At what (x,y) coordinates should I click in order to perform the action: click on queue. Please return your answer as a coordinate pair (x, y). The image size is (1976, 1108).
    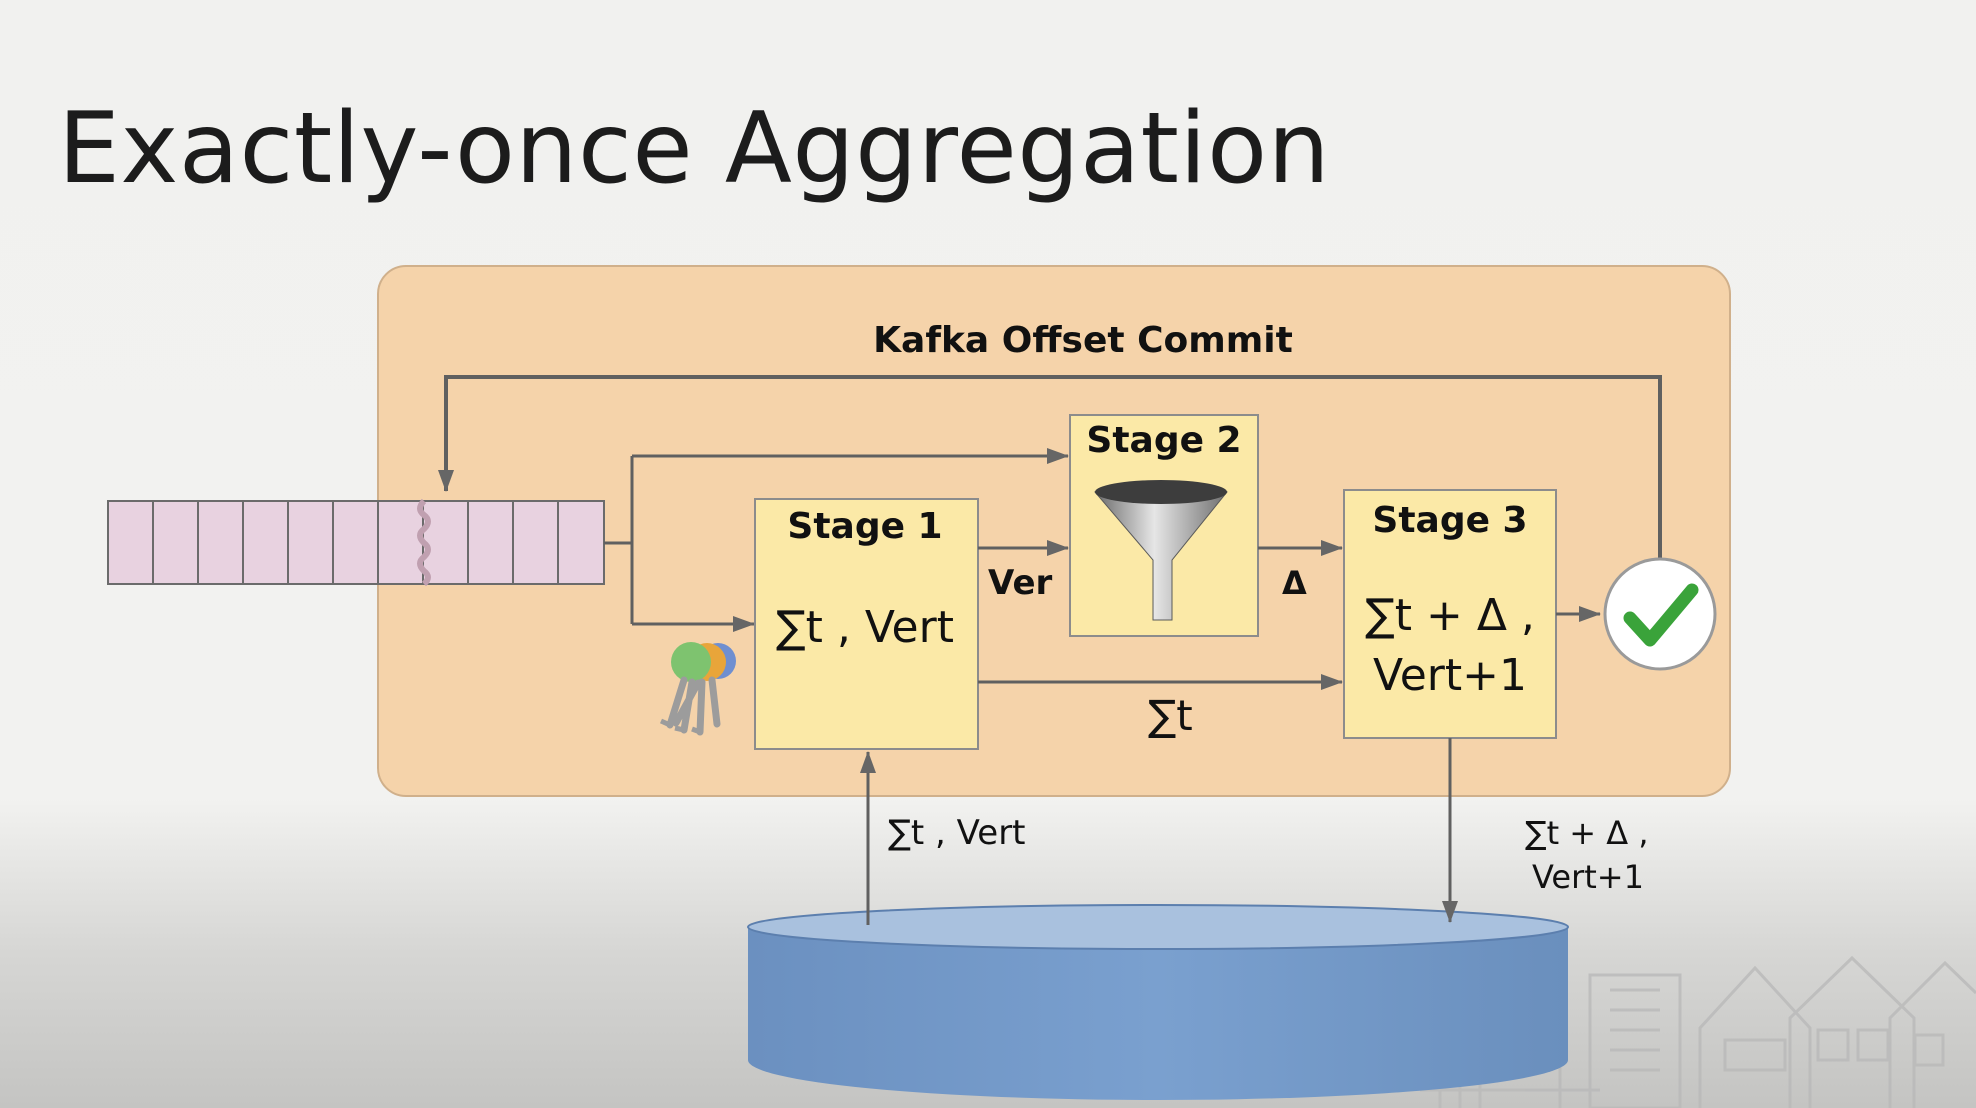
    Looking at the image, I should click on (356, 542).